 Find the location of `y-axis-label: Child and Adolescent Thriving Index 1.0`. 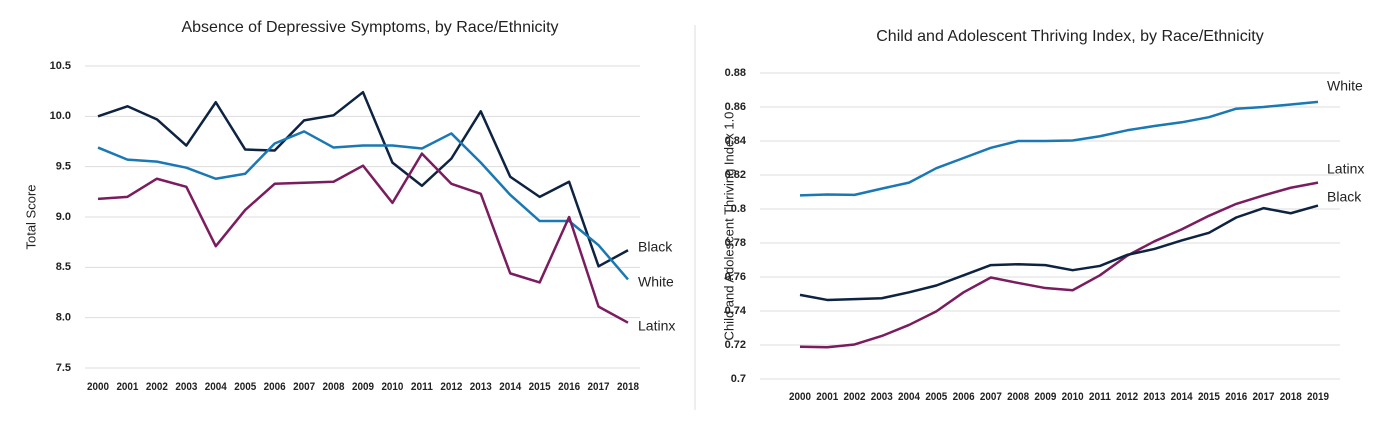

y-axis-label: Child and Adolescent Thriving Index 1.0 is located at coordinates (728, 226).